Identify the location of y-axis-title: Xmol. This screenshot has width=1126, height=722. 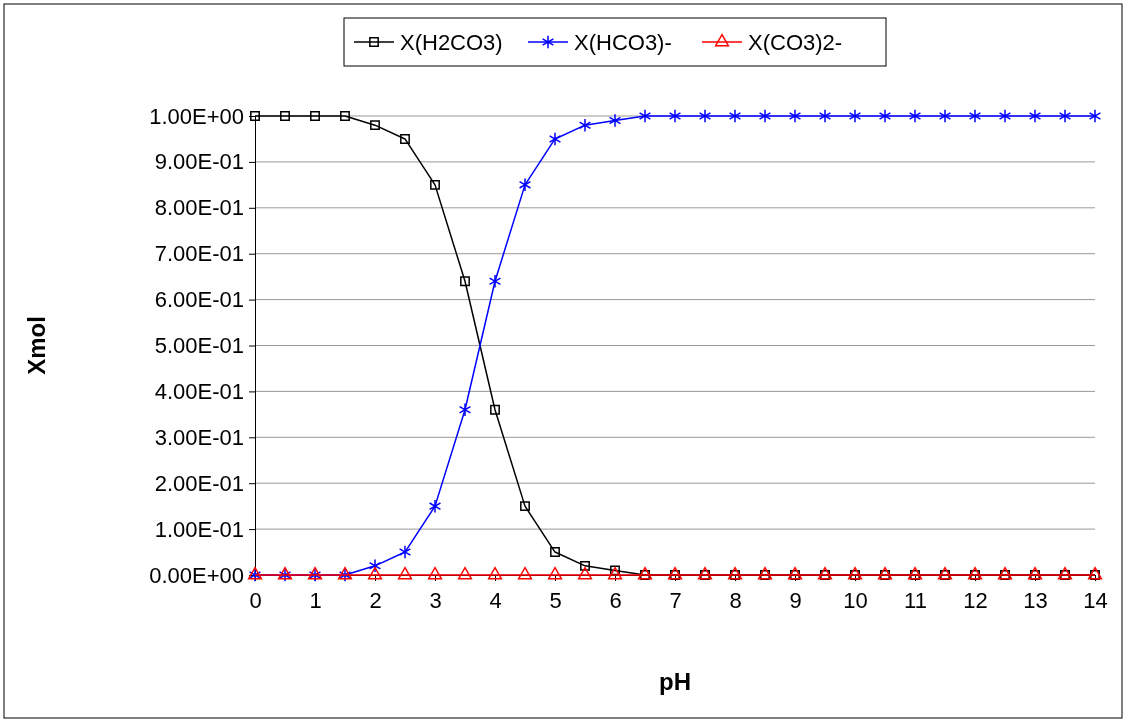
(36, 345).